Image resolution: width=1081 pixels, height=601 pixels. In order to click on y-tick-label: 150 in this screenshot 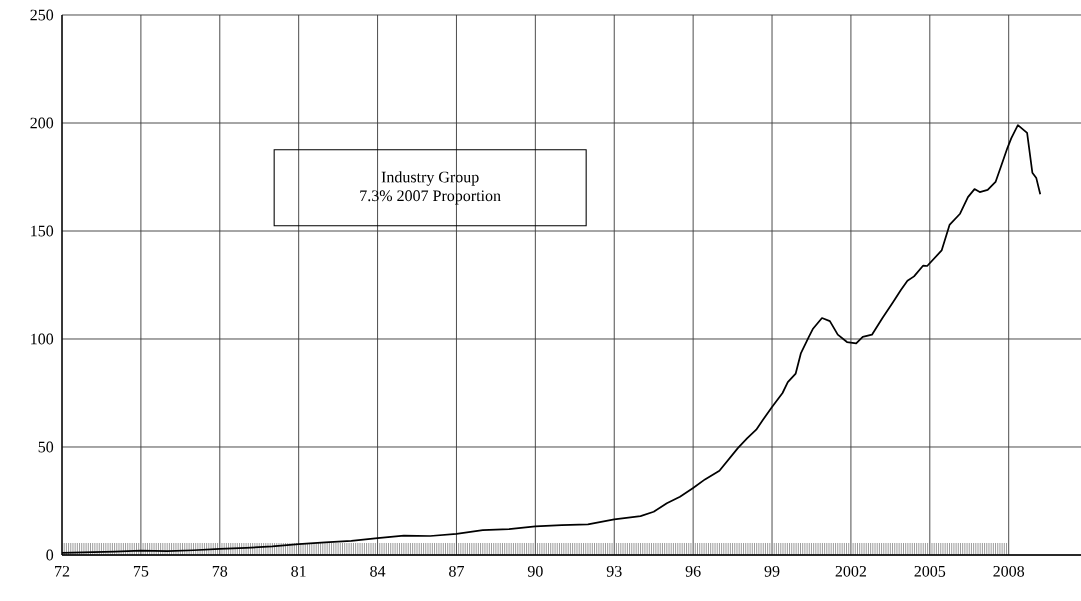, I will do `click(42, 231)`.